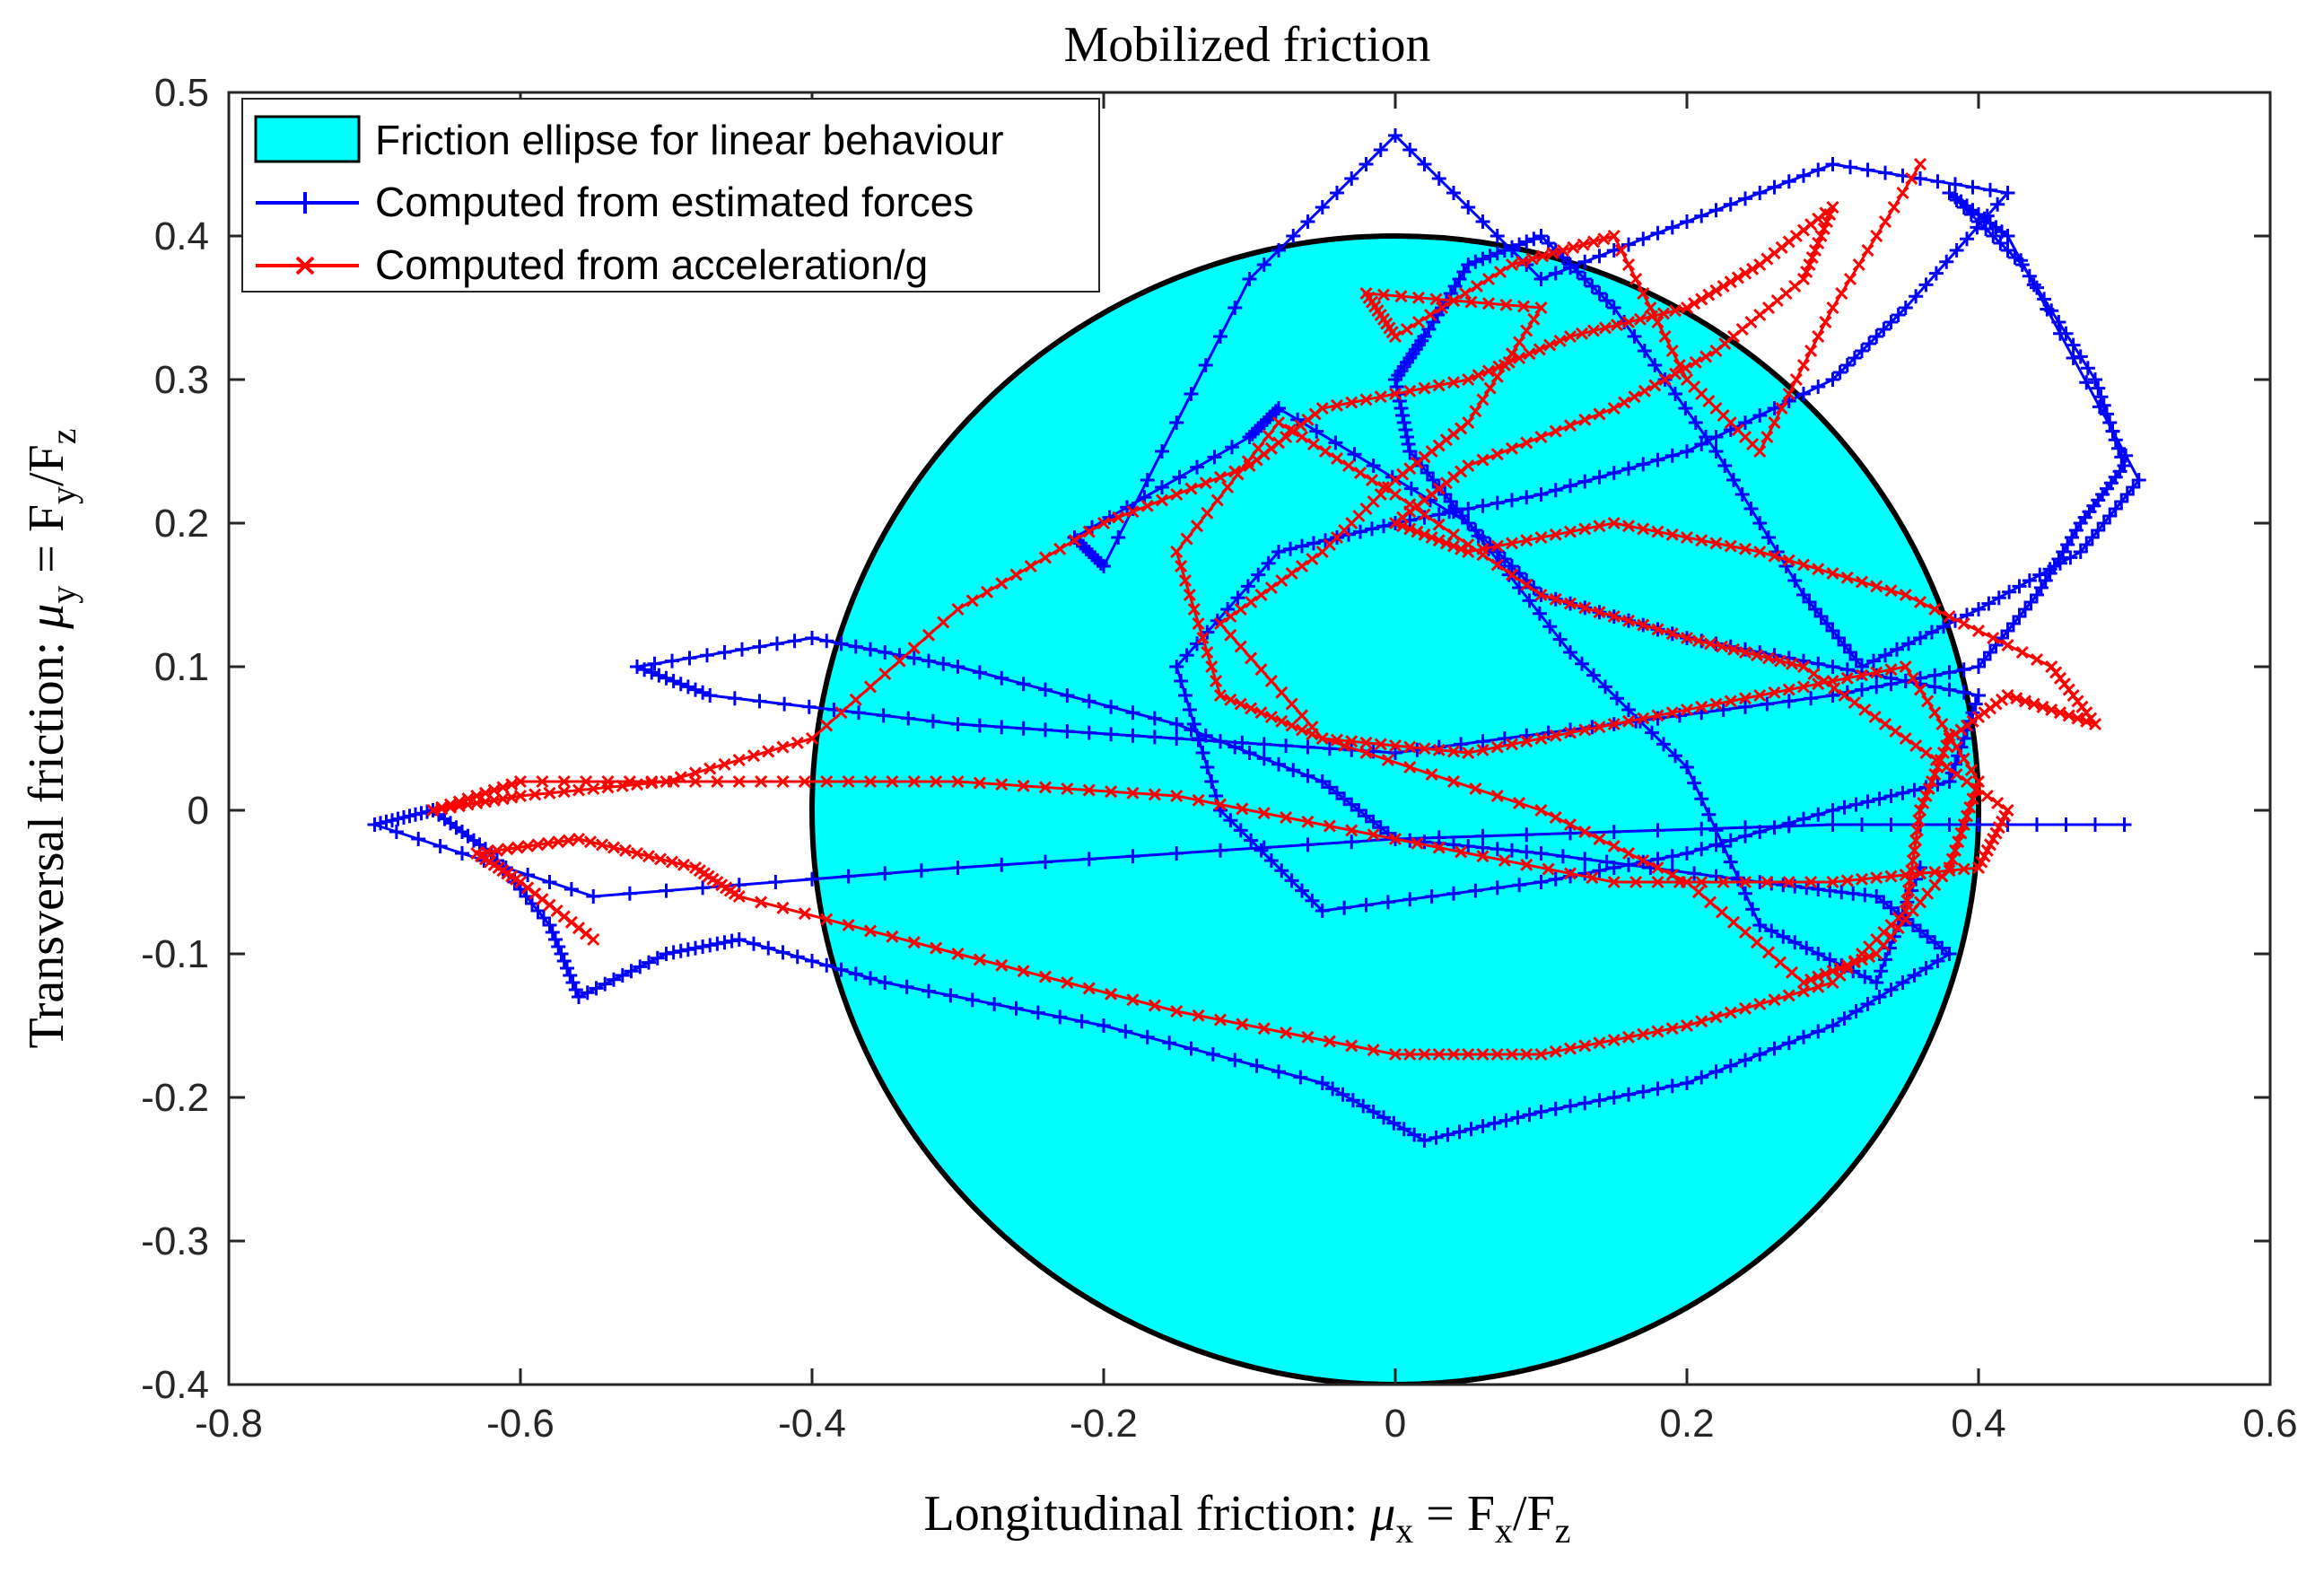  Describe the element at coordinates (1978, 1424) in the screenshot. I see `x-tick-label: 0.4` at that location.